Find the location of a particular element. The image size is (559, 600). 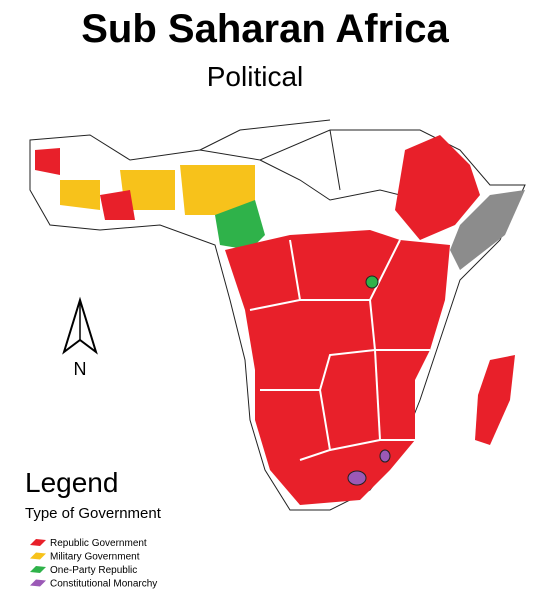

subtitle: Political is located at coordinates (255, 76).